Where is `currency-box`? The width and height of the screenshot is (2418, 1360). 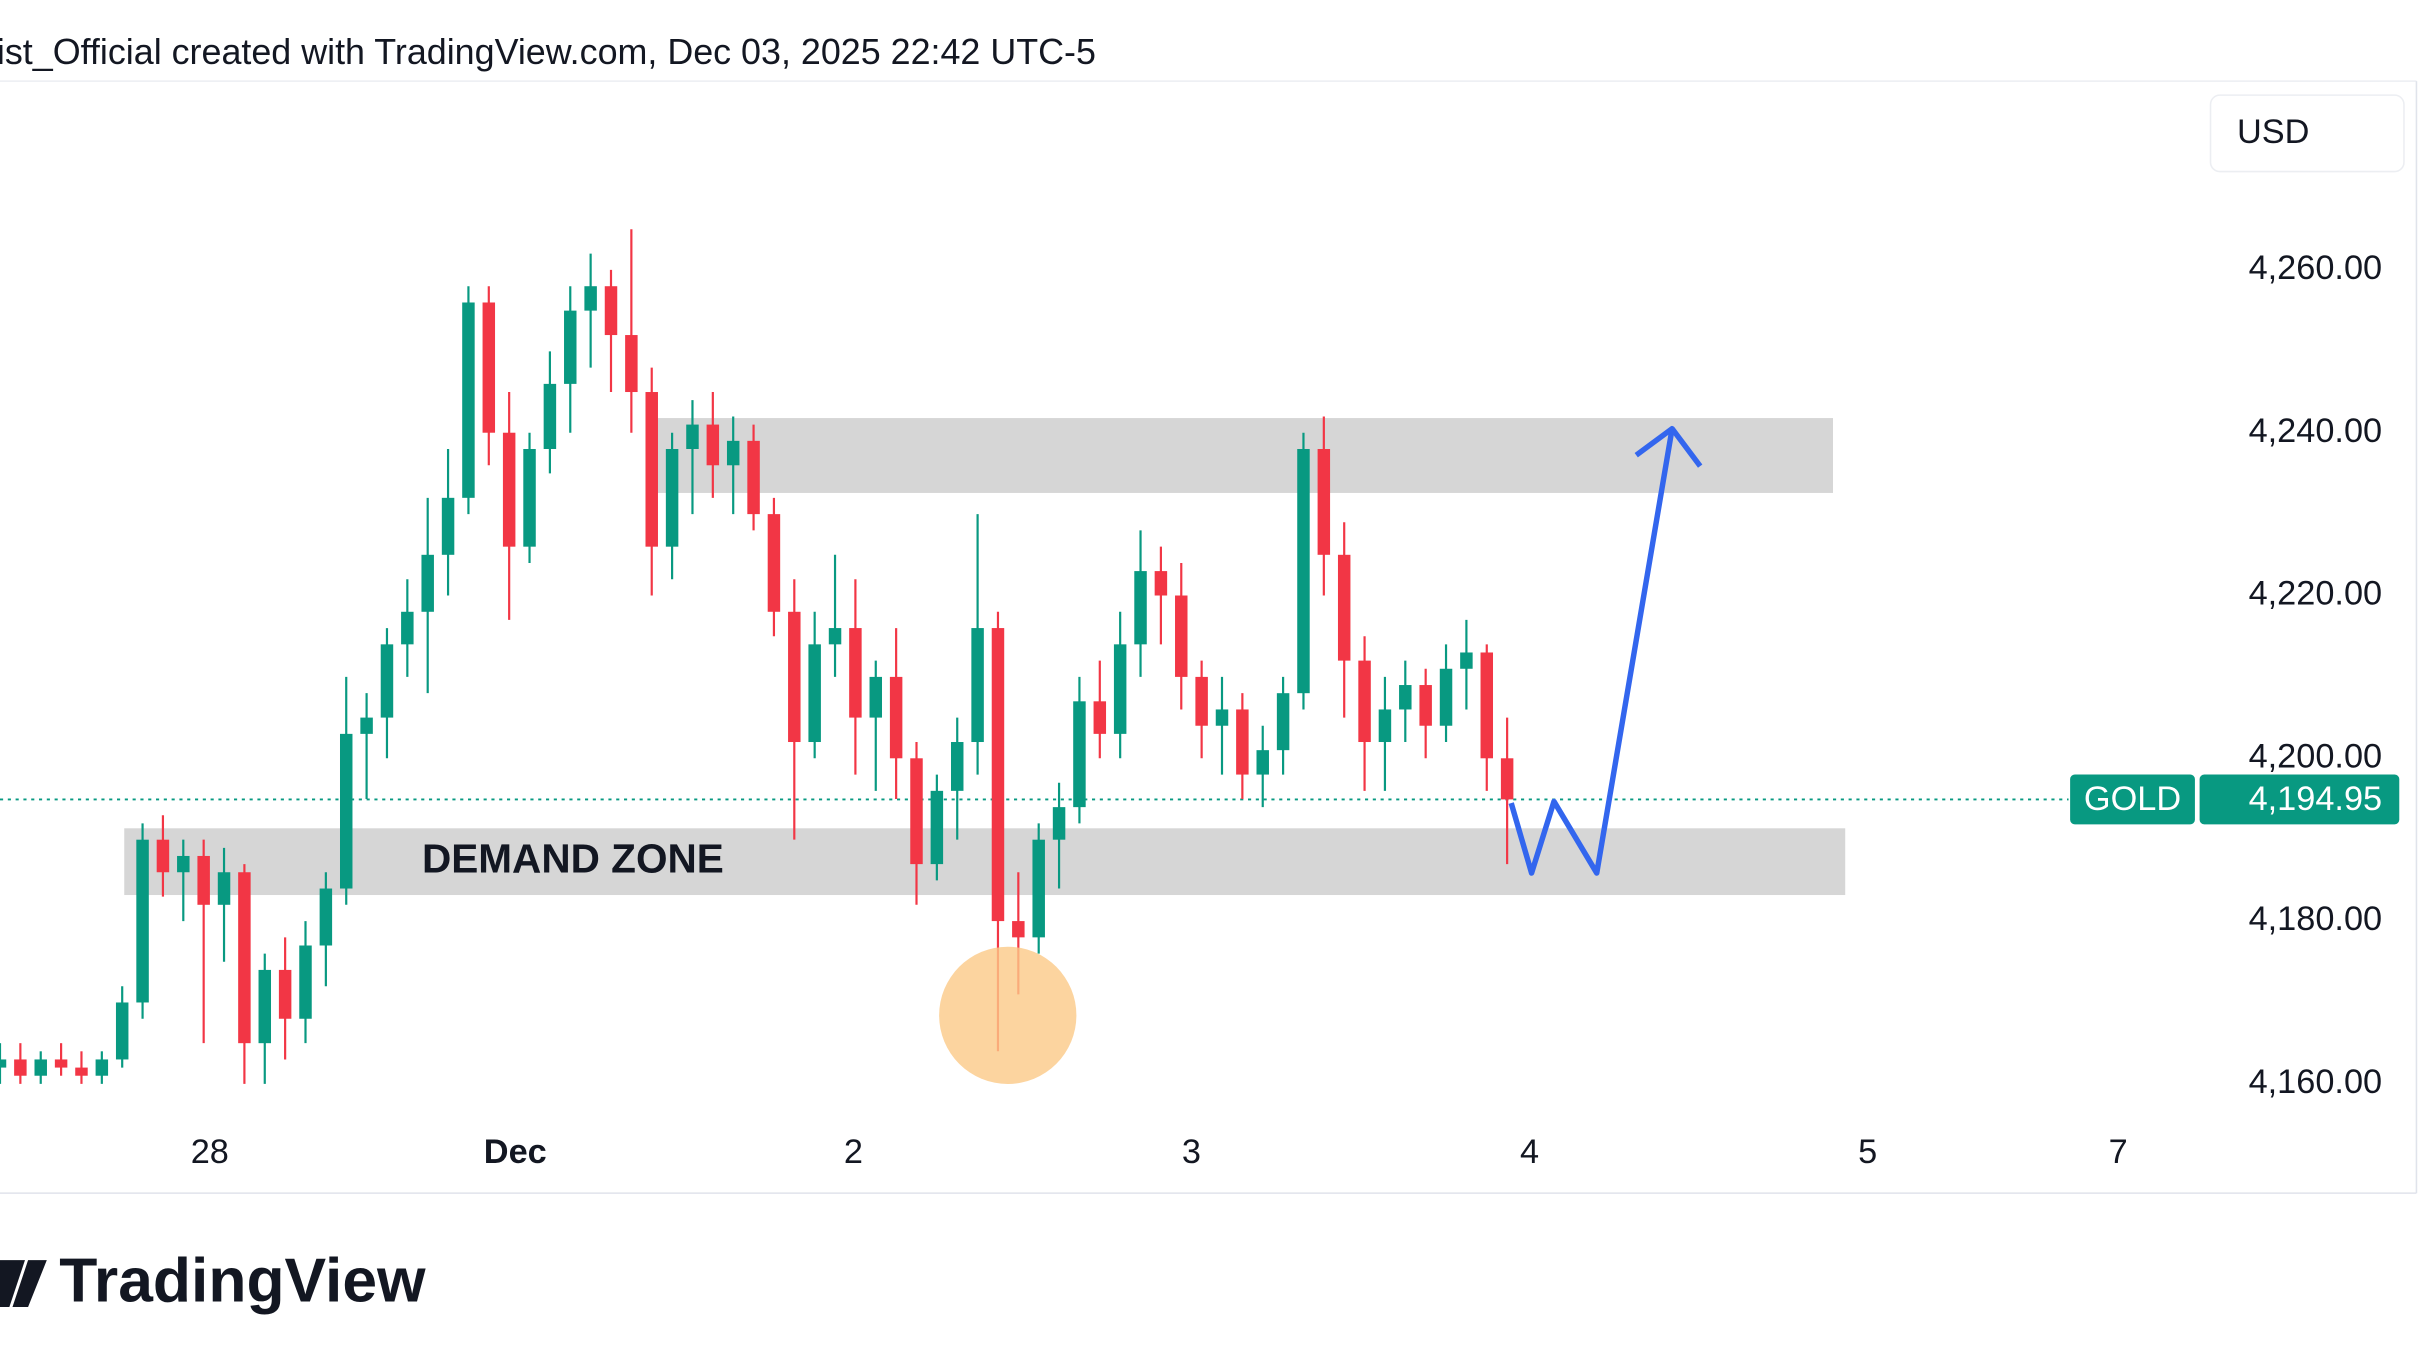
currency-box is located at coordinates (2307, 133).